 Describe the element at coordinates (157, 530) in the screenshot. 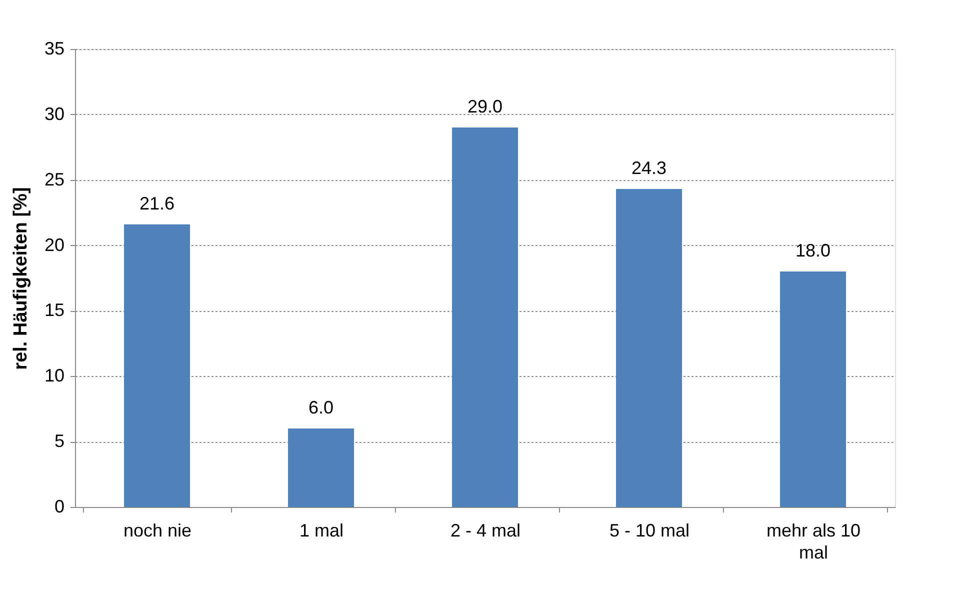

I see `x-tick-label: noch nie` at that location.